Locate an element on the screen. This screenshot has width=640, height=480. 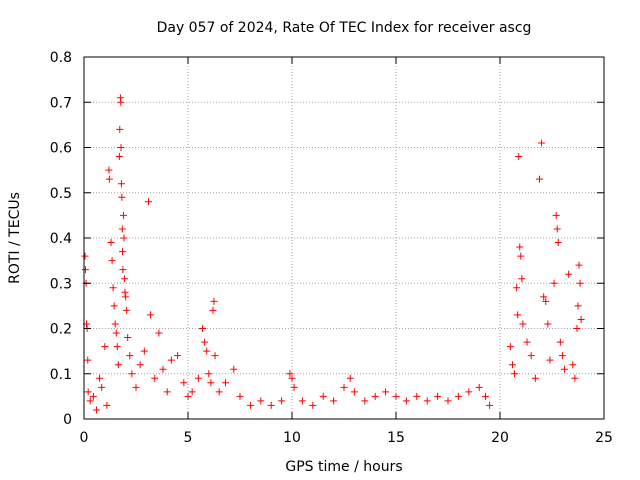
y-tick-label: 0.7 is located at coordinates (61, 103).